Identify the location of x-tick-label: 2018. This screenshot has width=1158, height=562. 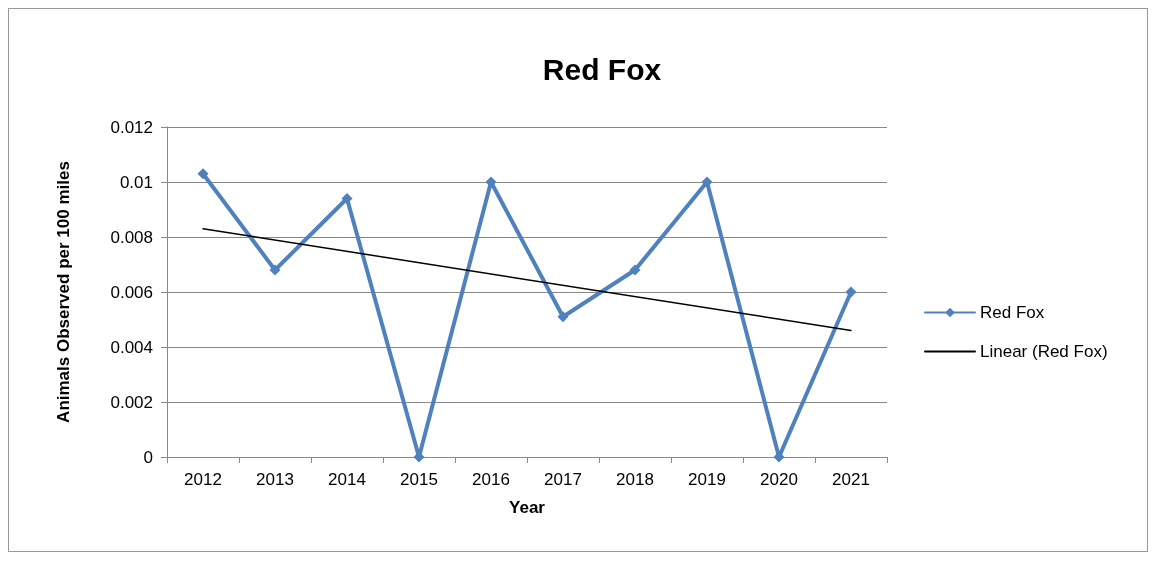
(635, 479).